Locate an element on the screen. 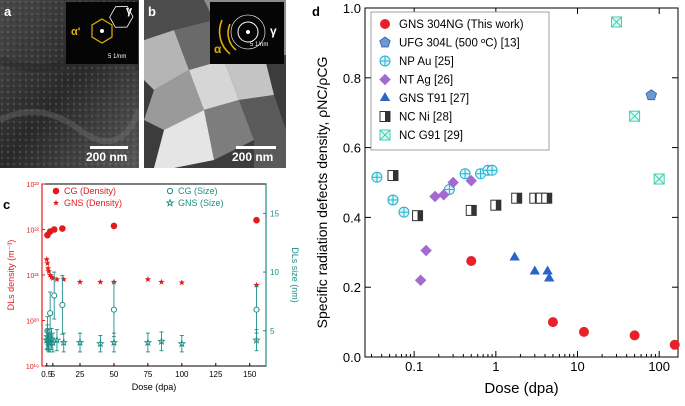 This screenshot has height=406, width=685. legend-label-d: NC G91 [29] is located at coordinates (431, 136).